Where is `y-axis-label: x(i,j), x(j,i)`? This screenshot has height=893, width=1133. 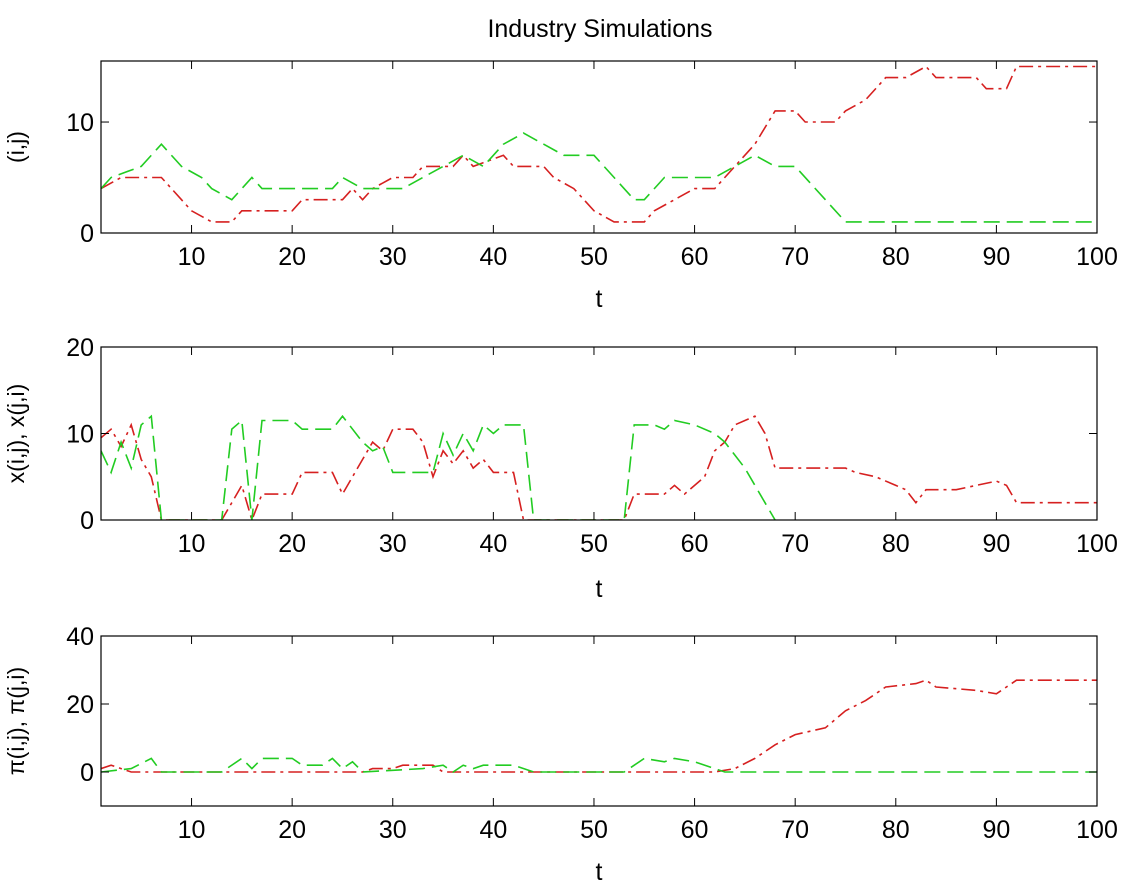
y-axis-label: x(i,j), x(j,i) is located at coordinates (16, 434).